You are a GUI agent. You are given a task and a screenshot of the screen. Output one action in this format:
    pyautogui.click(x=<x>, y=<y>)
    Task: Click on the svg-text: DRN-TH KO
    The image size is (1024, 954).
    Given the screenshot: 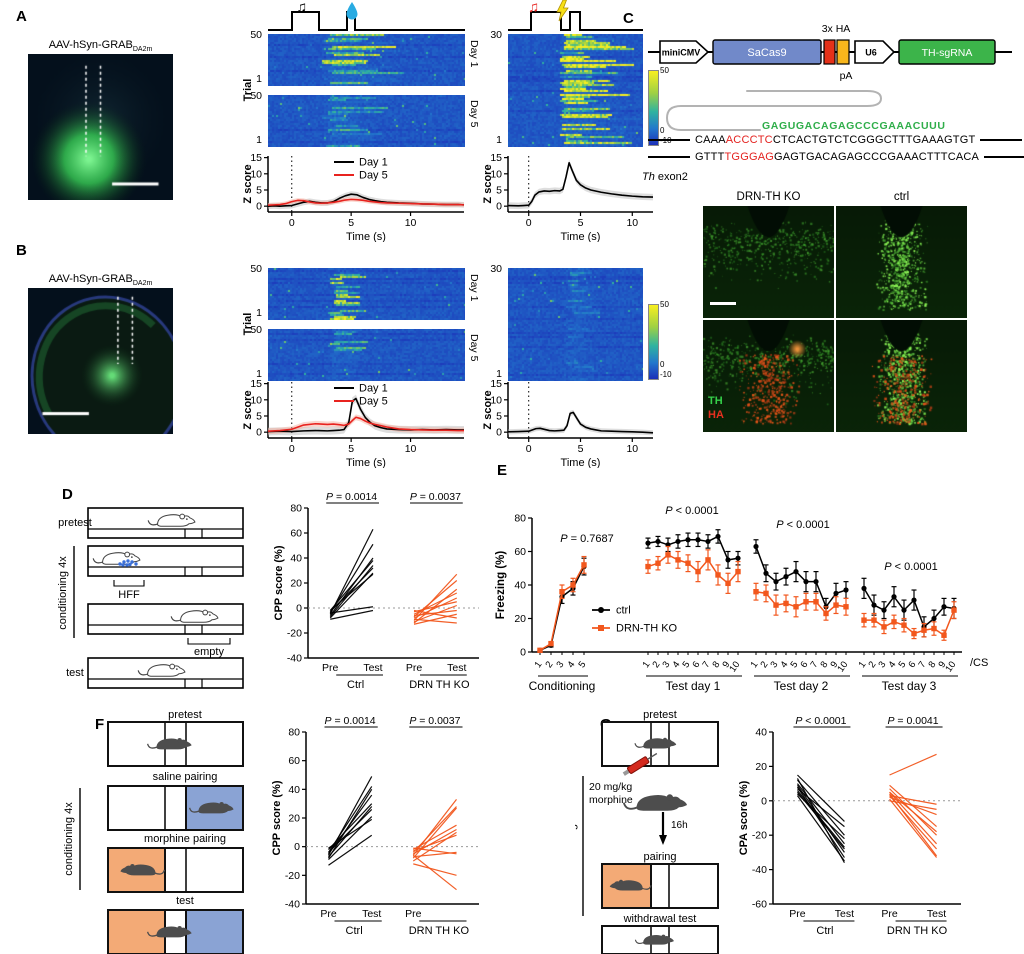 What is the action you would take?
    pyautogui.click(x=647, y=629)
    